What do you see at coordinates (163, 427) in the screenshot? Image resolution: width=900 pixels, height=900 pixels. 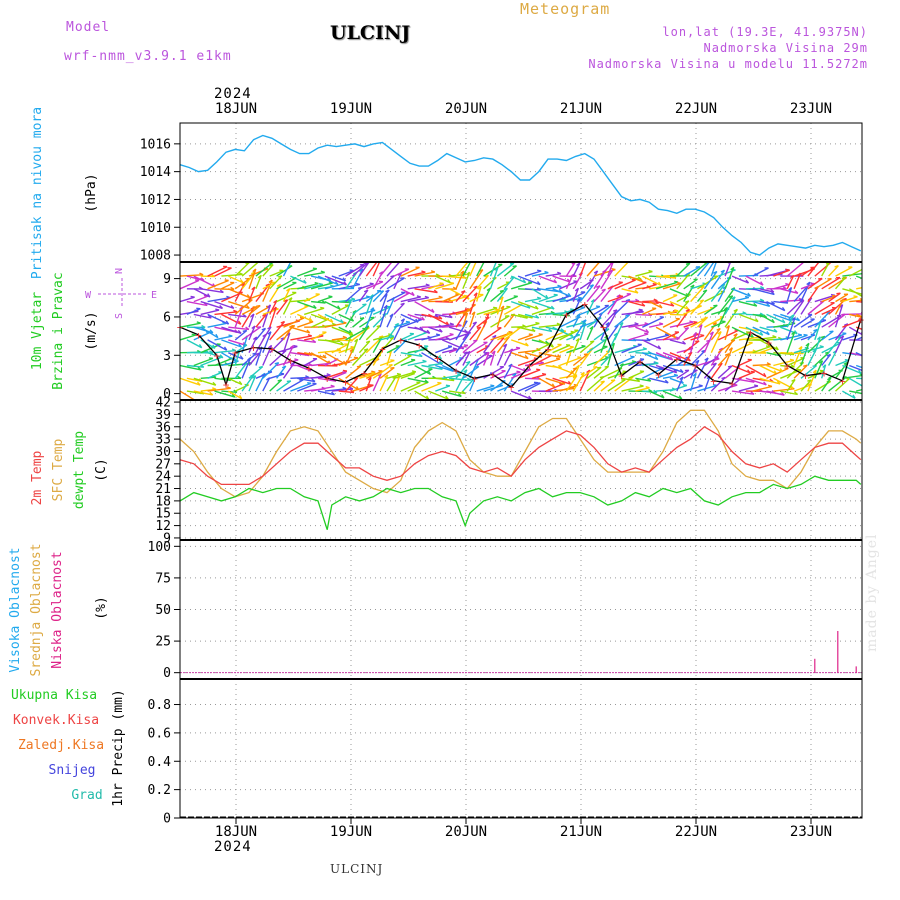 I see `y-tick-label-temp: 36` at bounding box center [163, 427].